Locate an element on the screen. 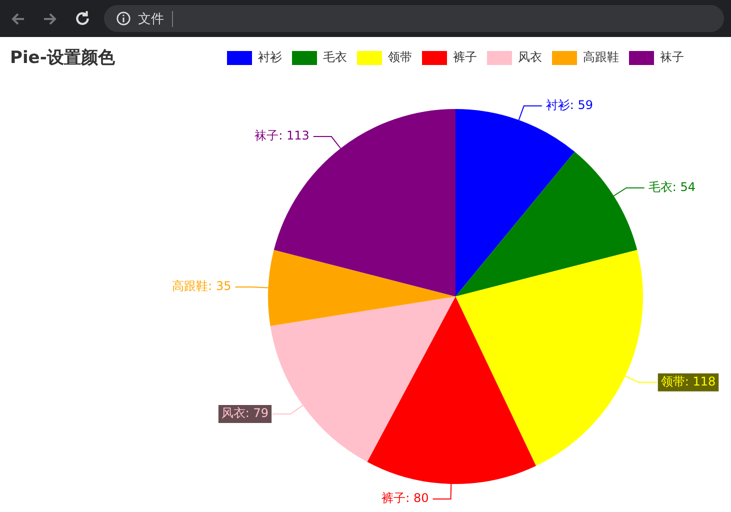  data-label: 风衣: 79 is located at coordinates (245, 413).